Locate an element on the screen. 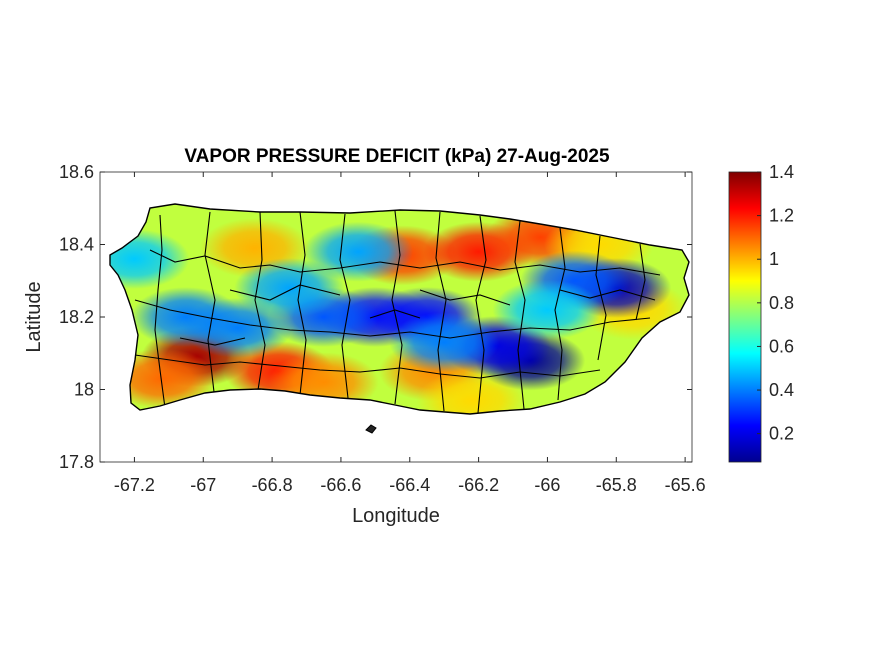  x-tick-label: -66.8 is located at coordinates (272, 485).